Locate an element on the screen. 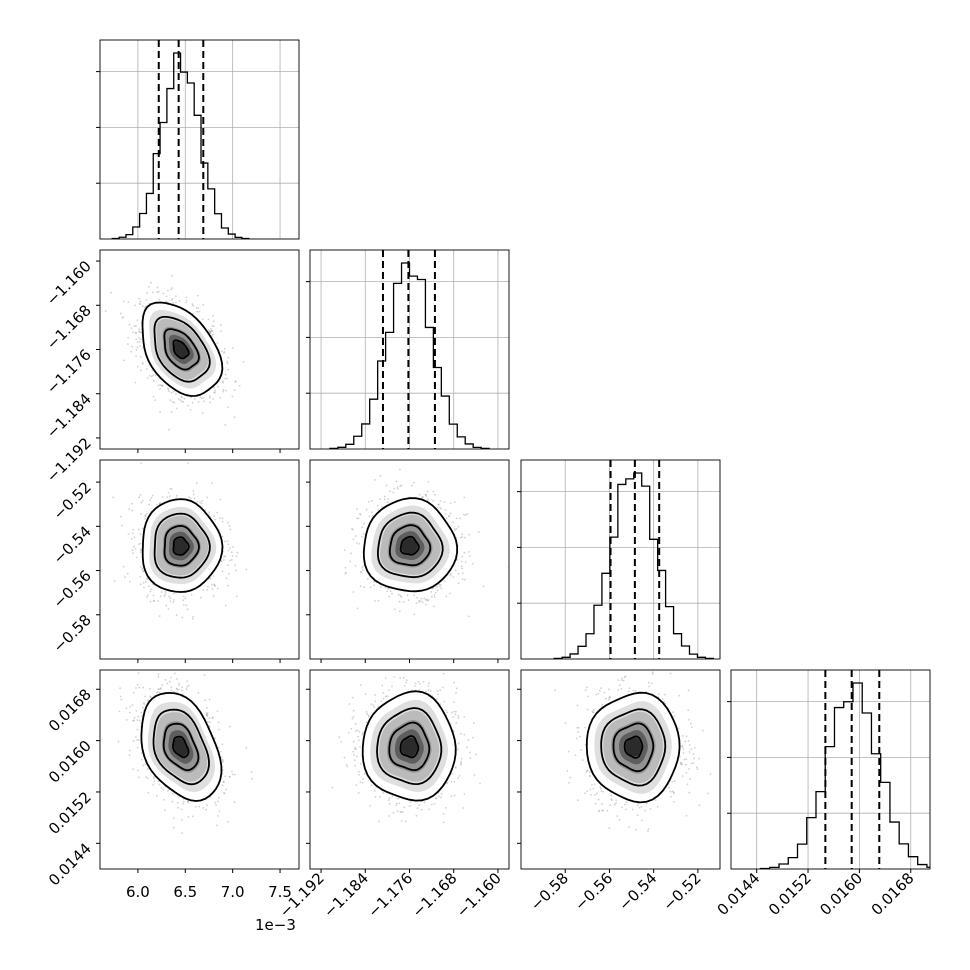 The image size is (970, 970). axes-frame is located at coordinates (830, 769).